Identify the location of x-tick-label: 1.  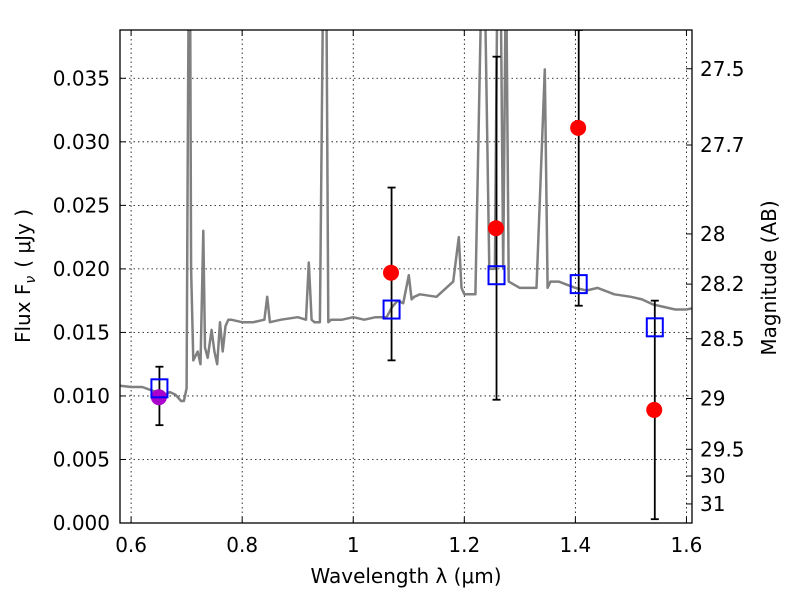
(353, 545).